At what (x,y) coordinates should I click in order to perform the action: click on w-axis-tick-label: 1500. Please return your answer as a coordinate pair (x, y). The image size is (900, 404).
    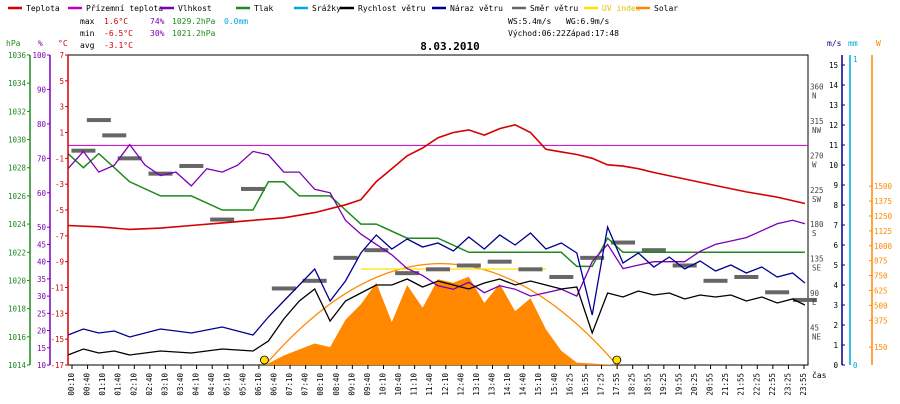
    Looking at the image, I should click on (883, 186).